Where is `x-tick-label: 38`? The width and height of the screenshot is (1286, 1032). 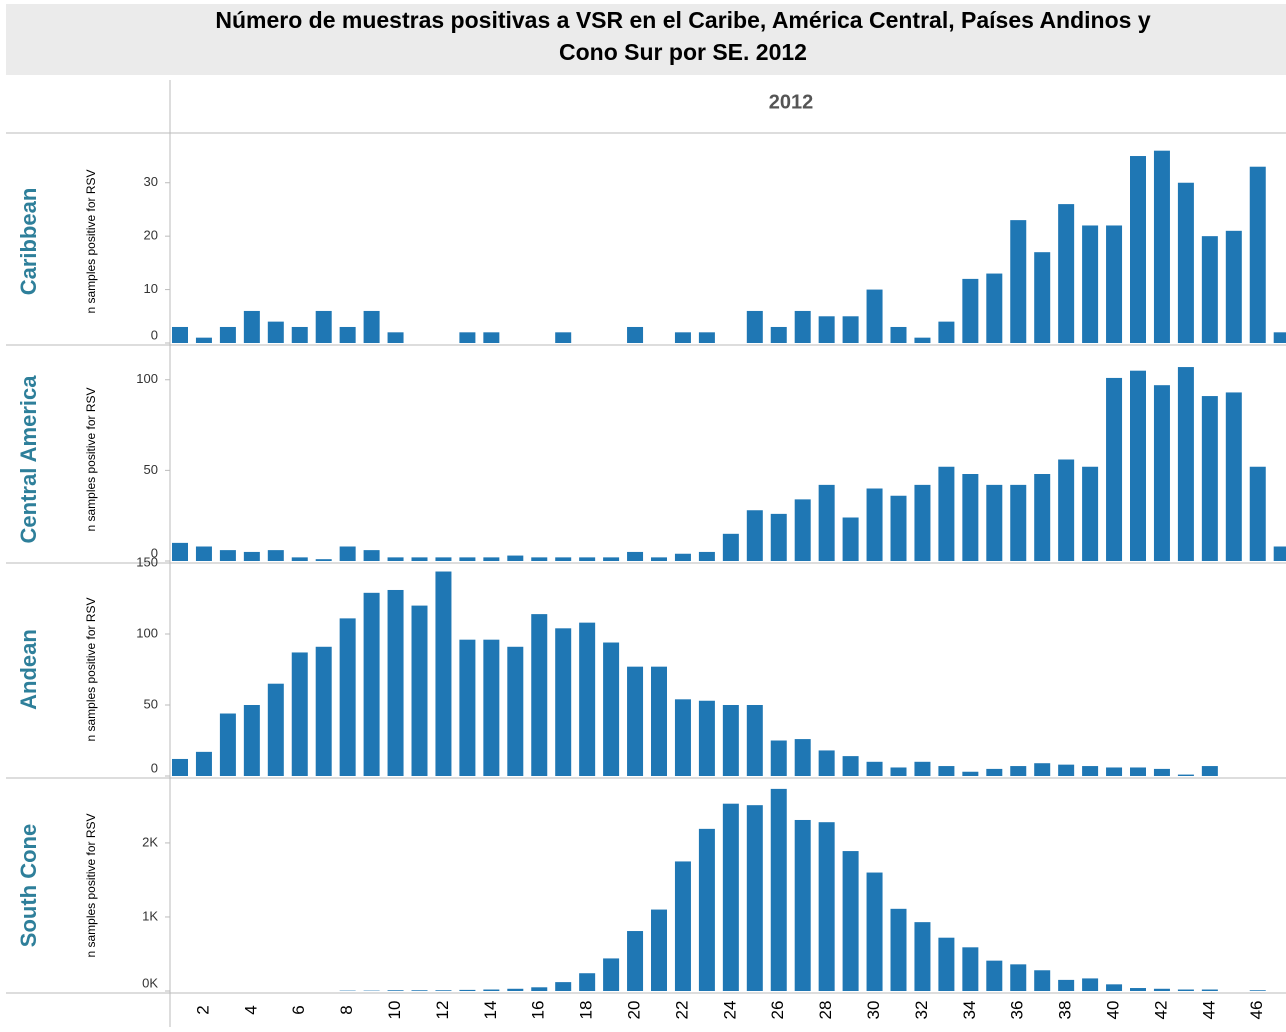 x-tick-label: 38 is located at coordinates (1065, 1010).